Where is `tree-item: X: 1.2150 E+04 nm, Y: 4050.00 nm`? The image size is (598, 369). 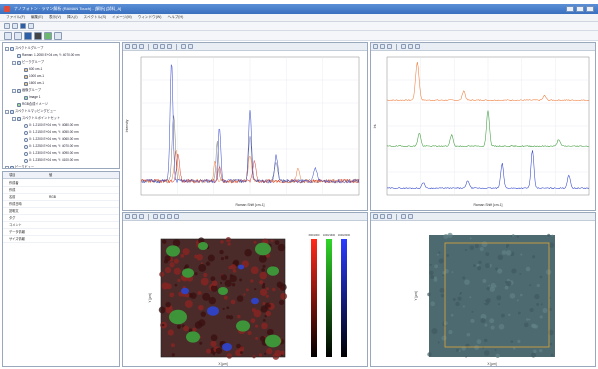
tree-item: X: 1.2150 E+04 nm, Y: 4050.00 nm is located at coordinates (49, 132).